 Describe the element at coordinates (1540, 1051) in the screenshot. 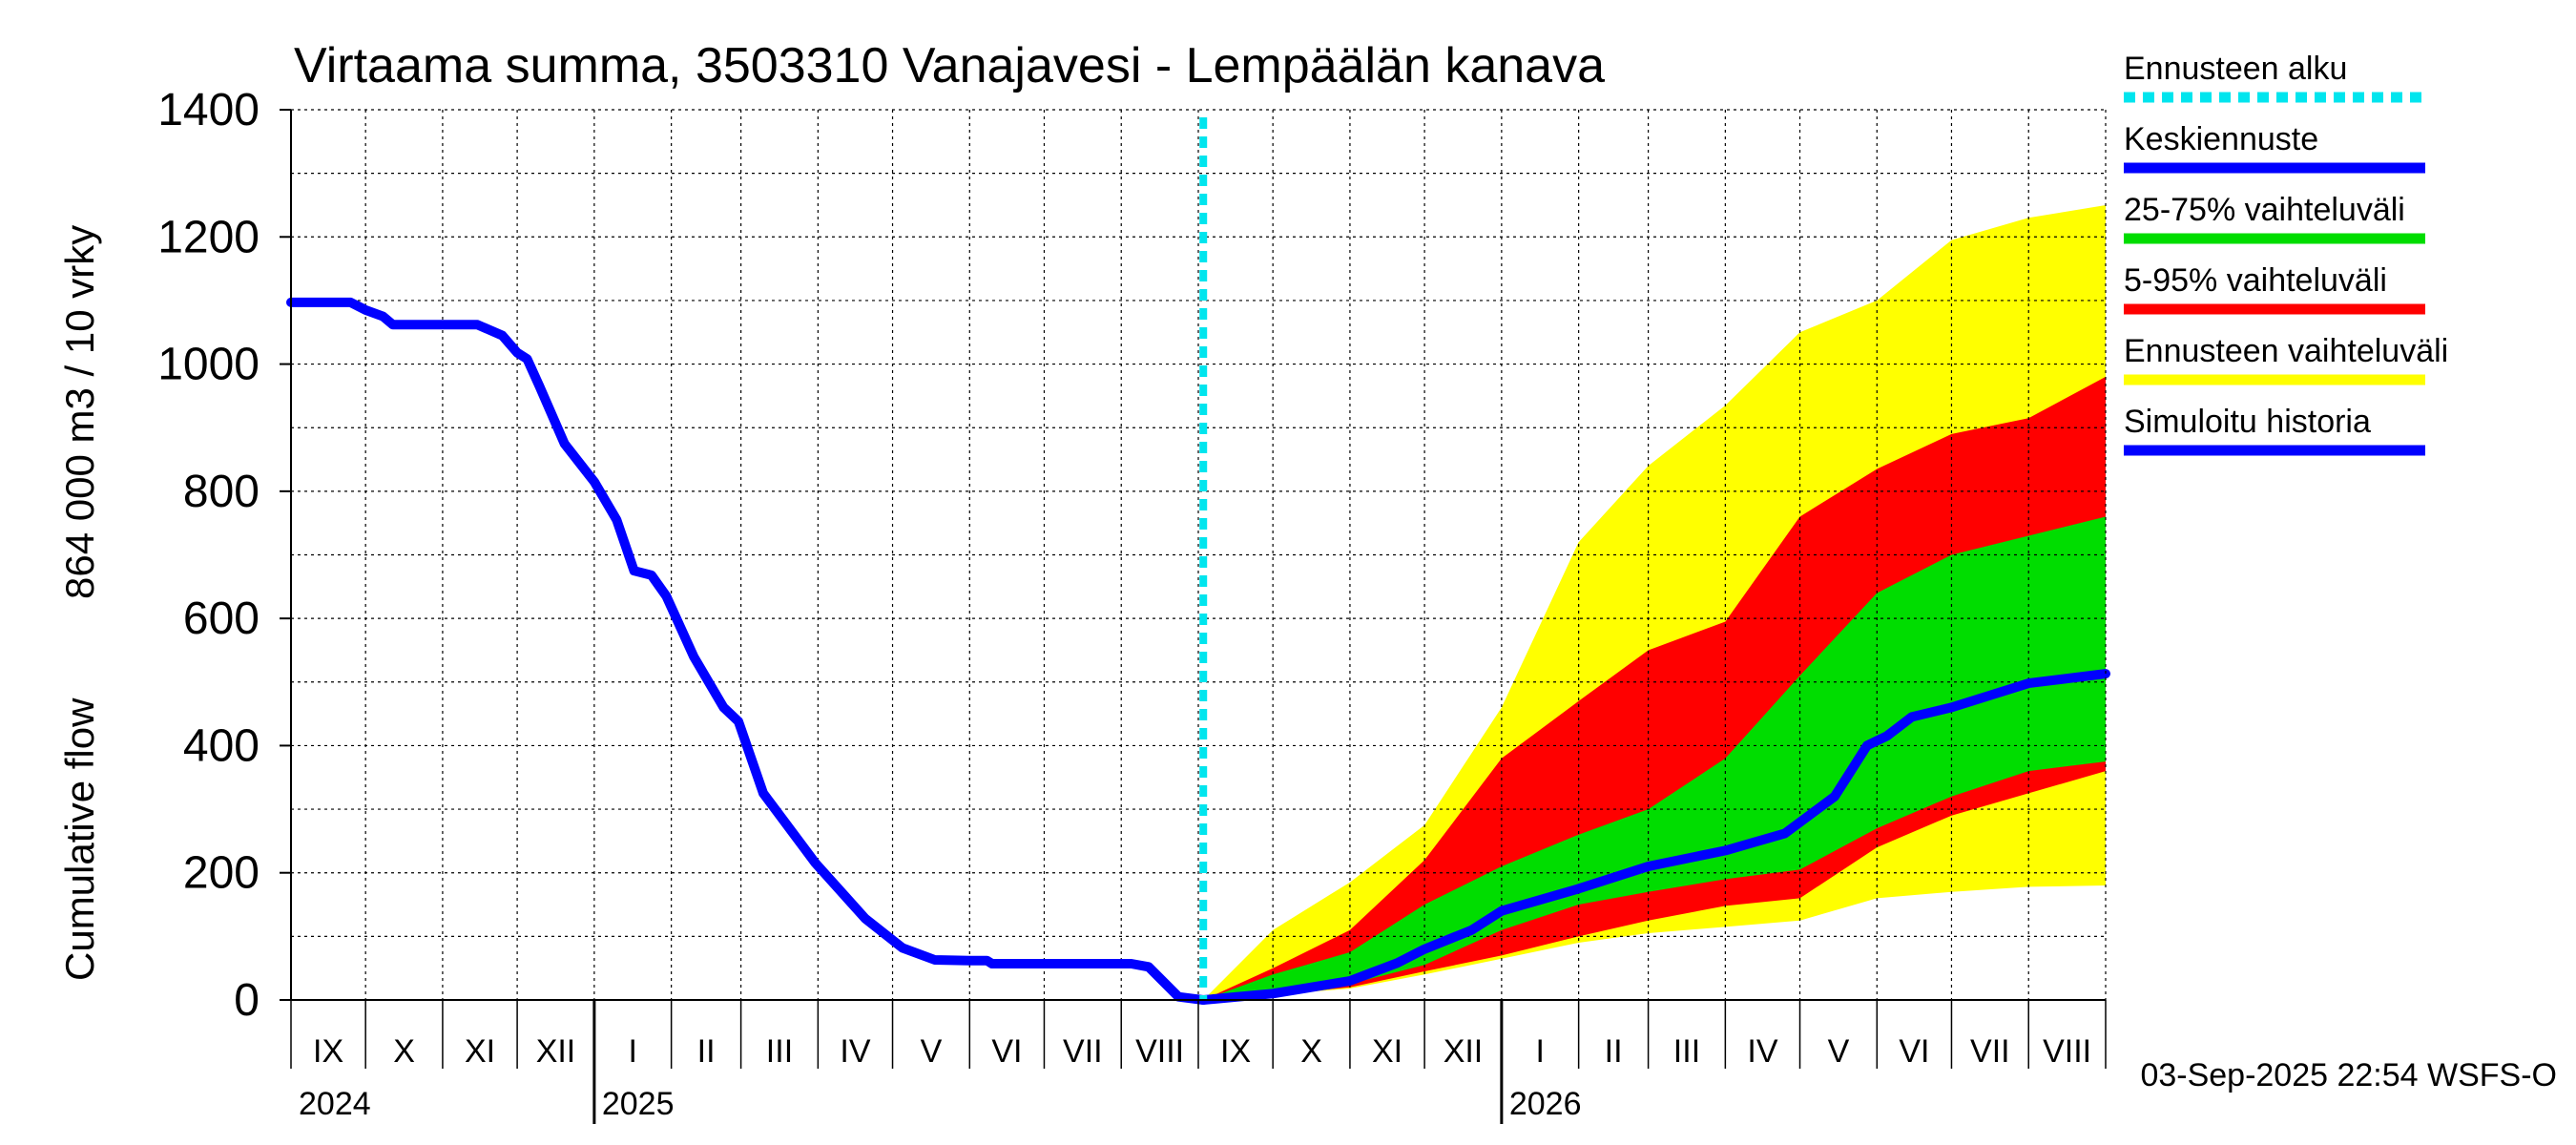

I see `x-tick-label-16: I` at that location.